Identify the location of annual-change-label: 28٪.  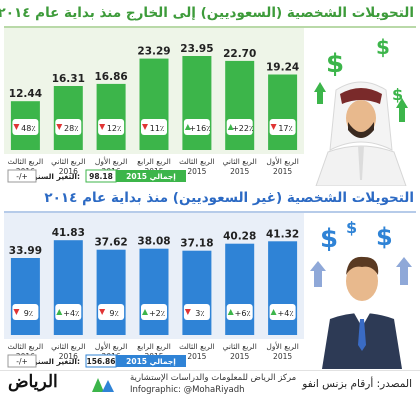
(71, 128).